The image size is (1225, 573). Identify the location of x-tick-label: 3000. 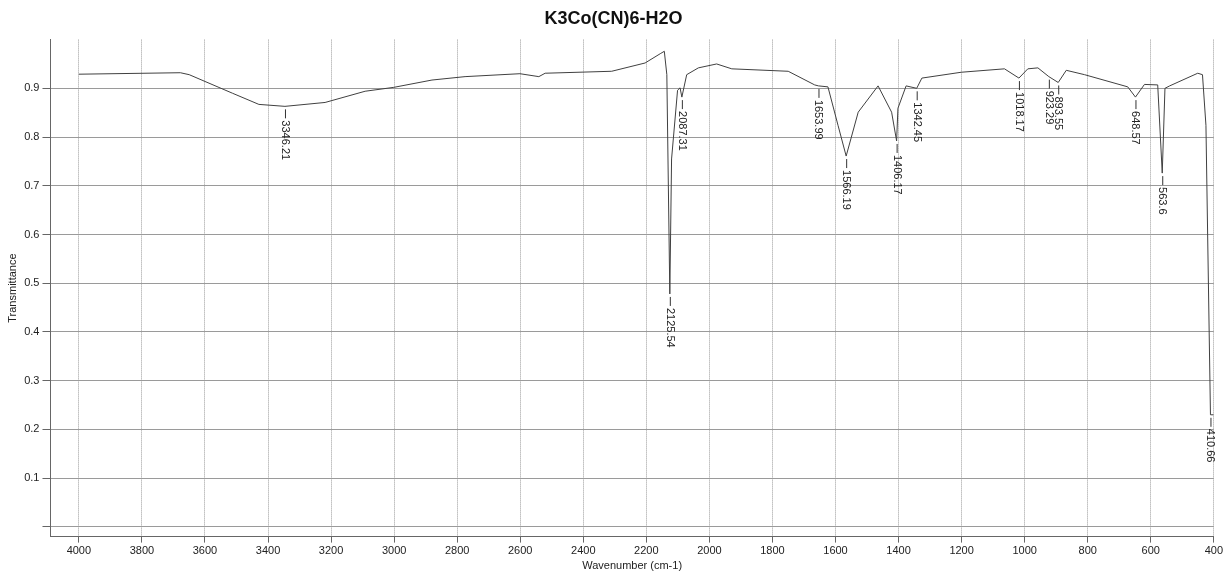
(394, 550).